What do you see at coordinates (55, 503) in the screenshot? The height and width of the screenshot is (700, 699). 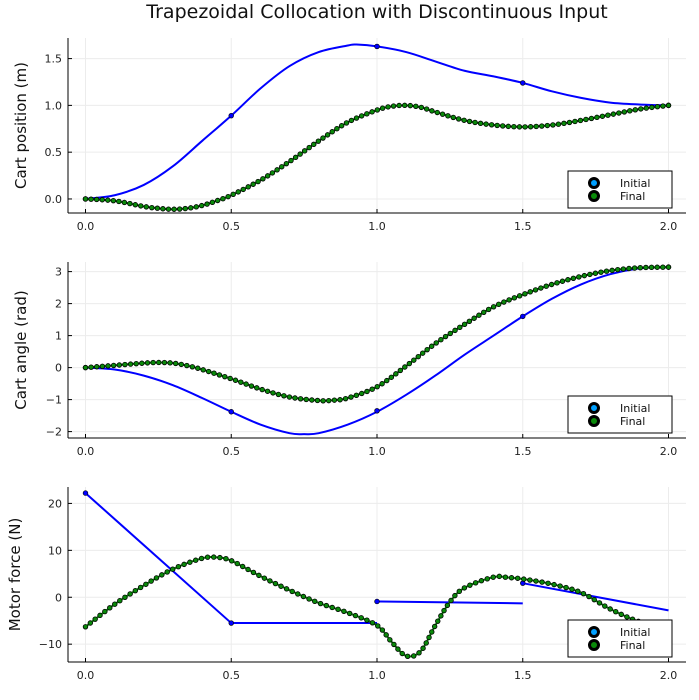 I see `y-tick-label: 20` at bounding box center [55, 503].